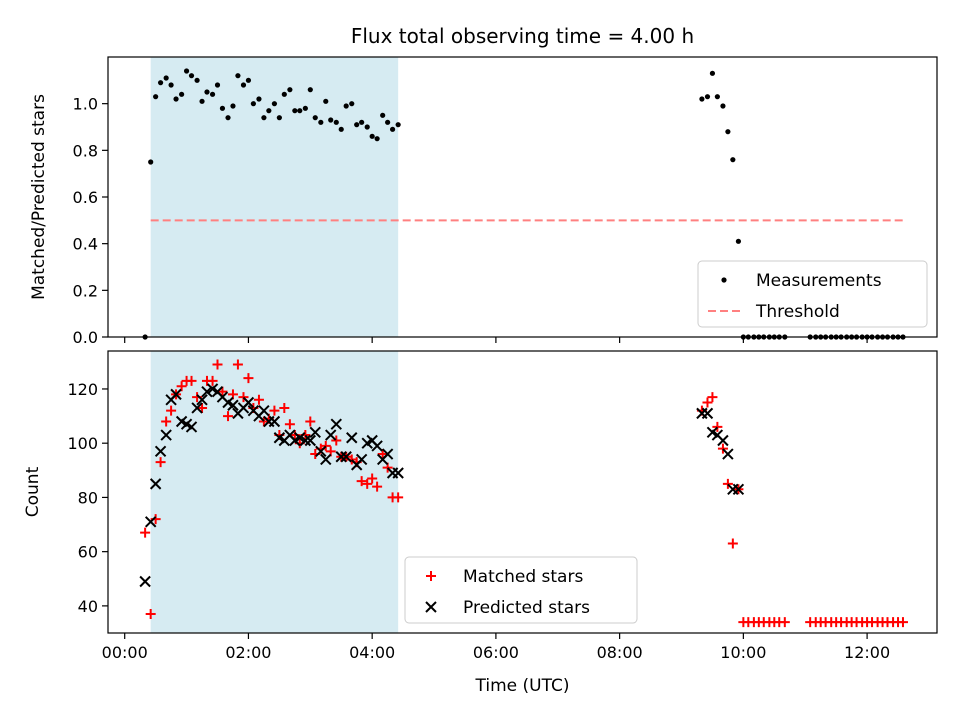 This screenshot has width=960, height=720. Describe the element at coordinates (39, 197) in the screenshot. I see `y-axis-label: Matched/Predicted stars` at that location.